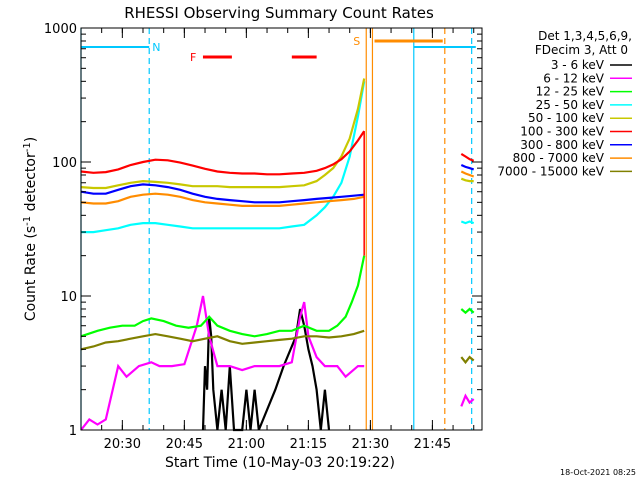  Describe the element at coordinates (308, 444) in the screenshot. I see `x-tick-label: 21:15` at that location.